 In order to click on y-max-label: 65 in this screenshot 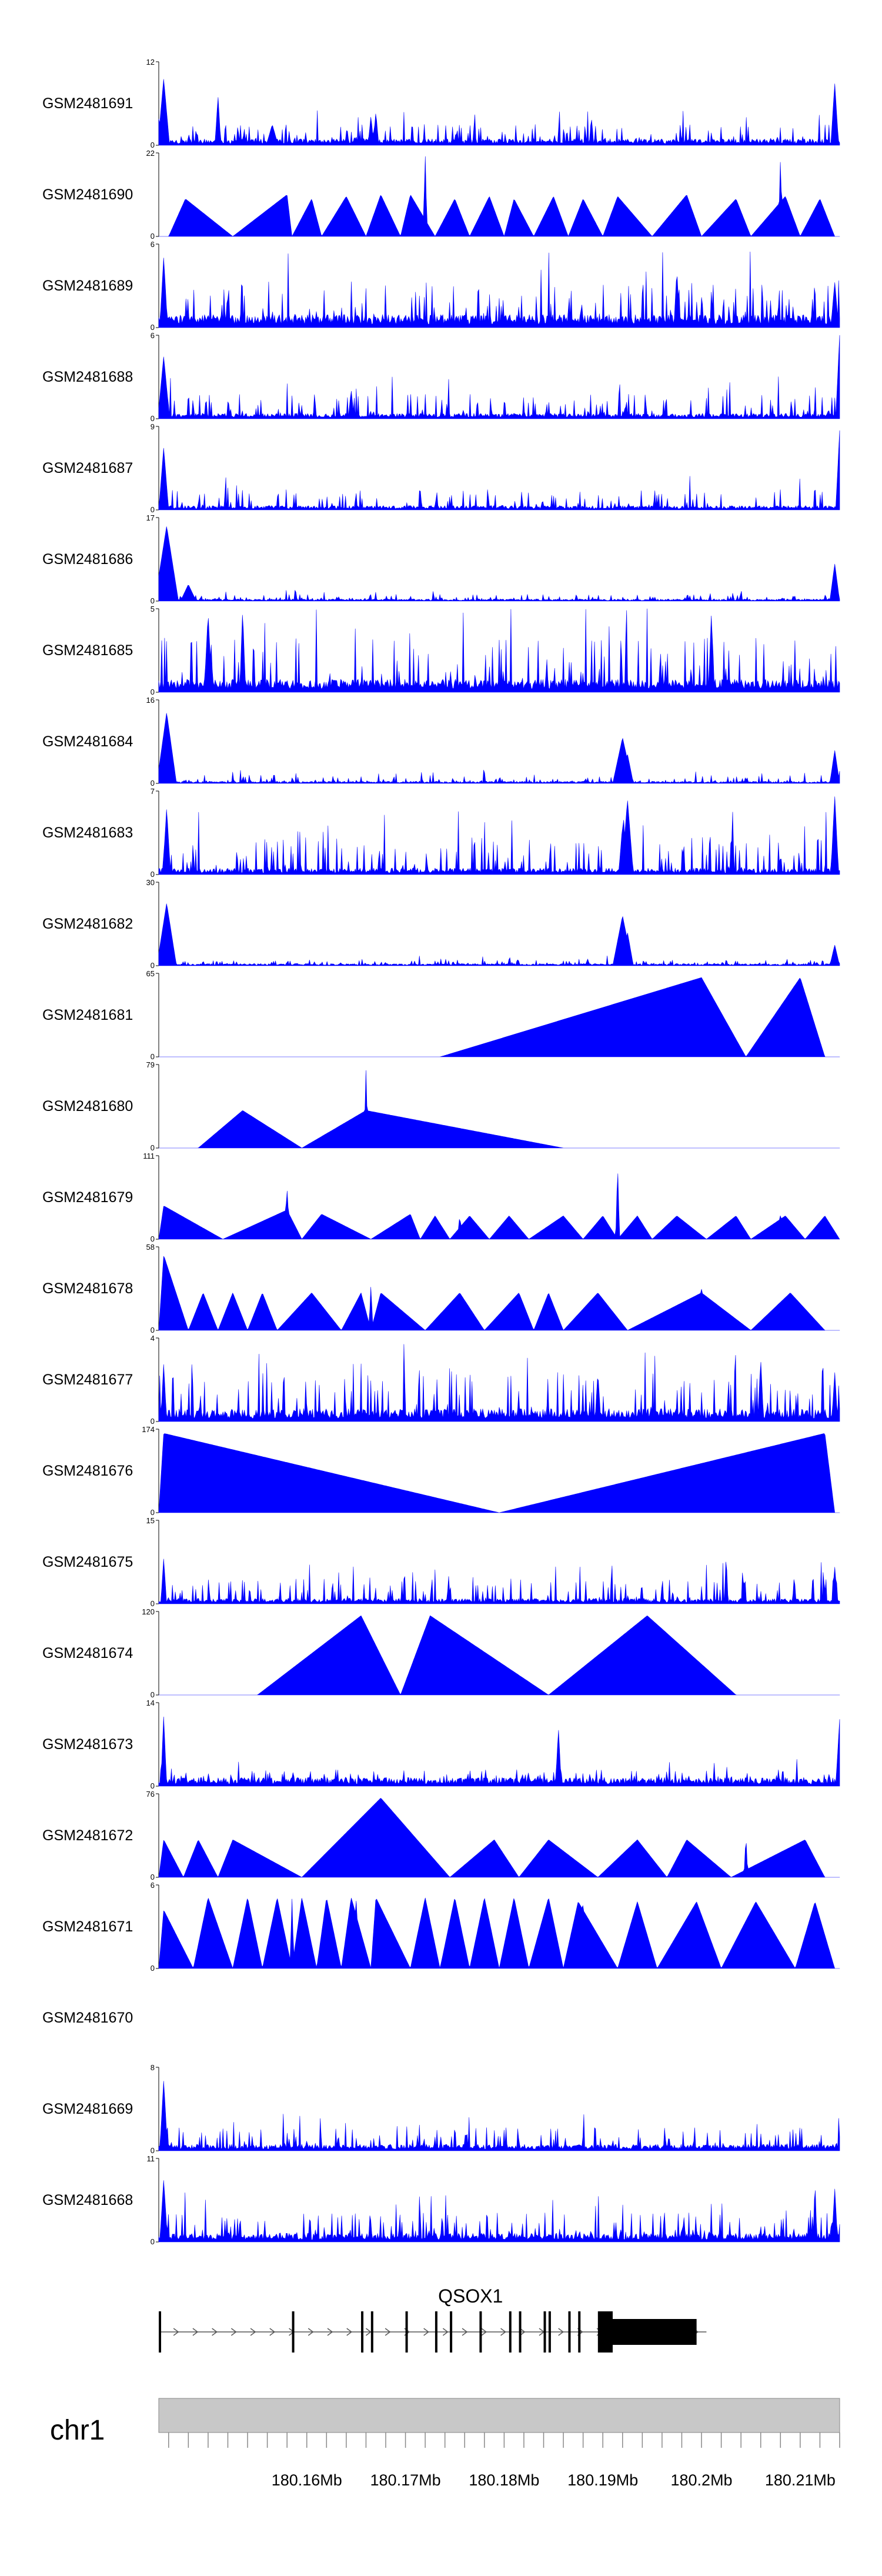, I will do `click(150, 973)`.